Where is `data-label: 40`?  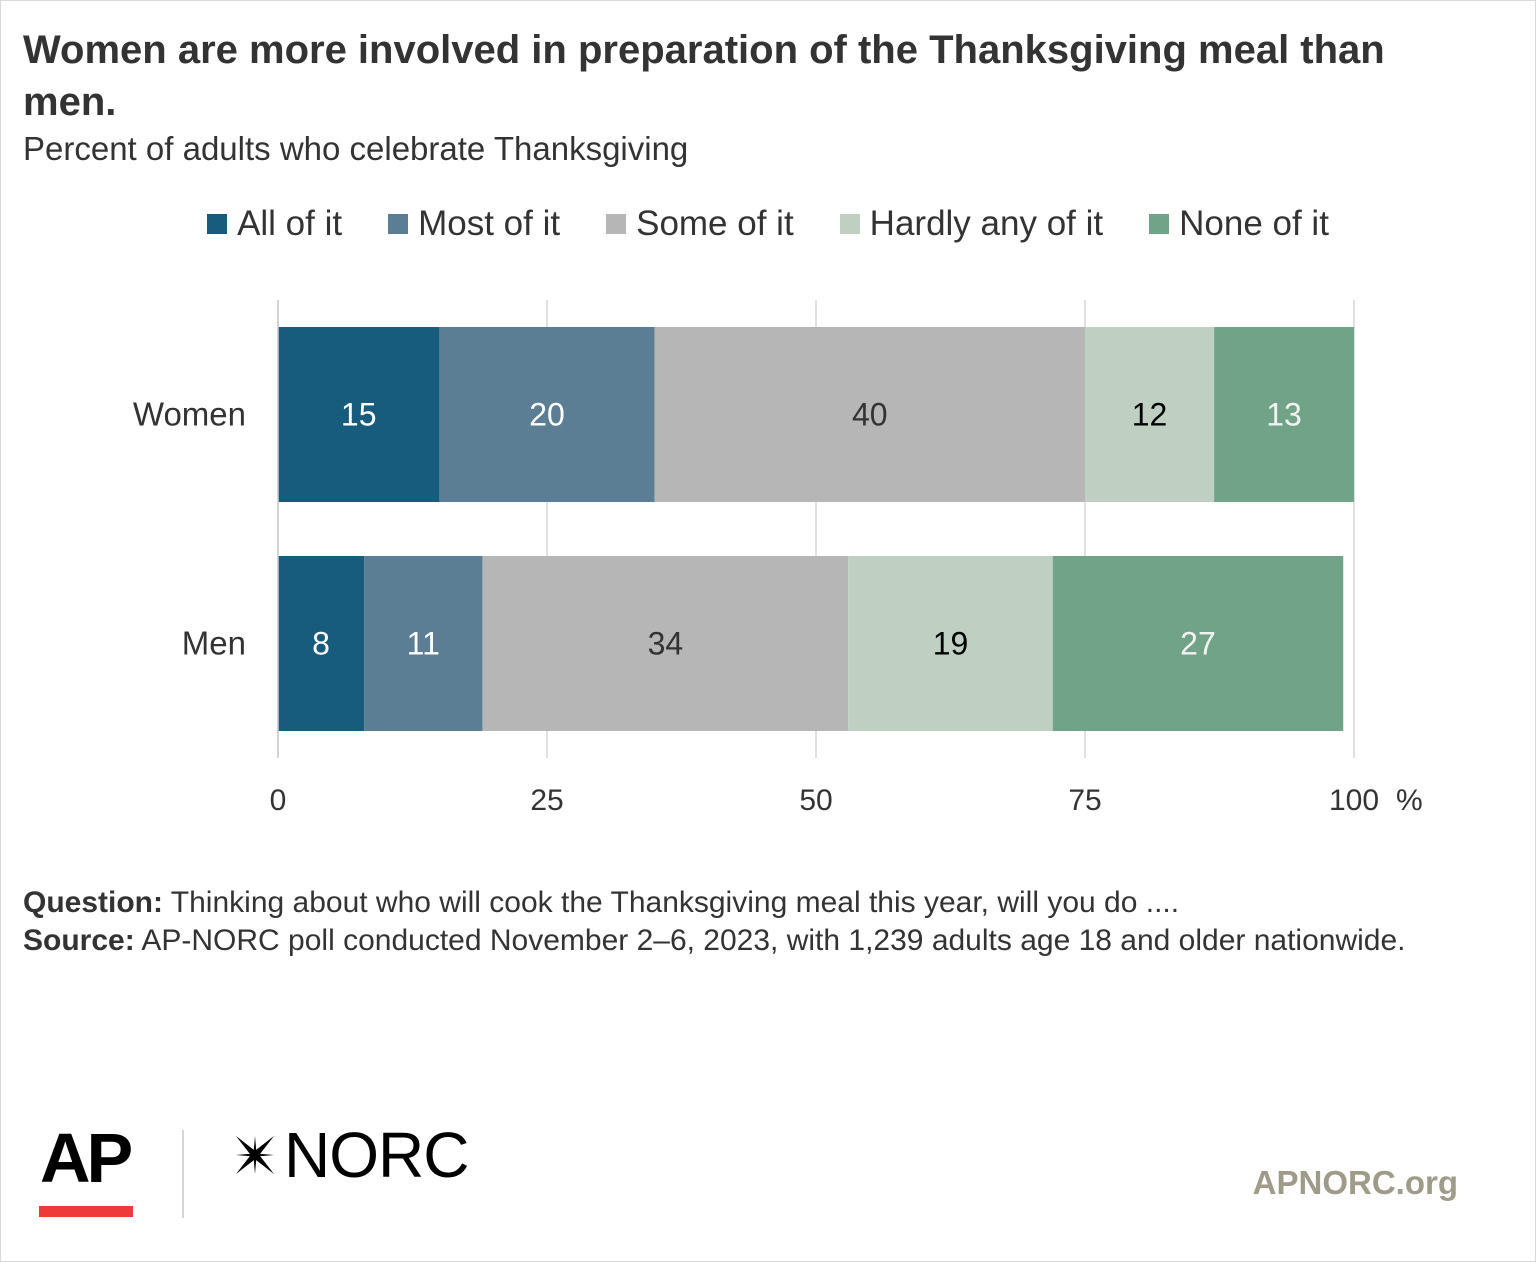 data-label: 40 is located at coordinates (870, 415).